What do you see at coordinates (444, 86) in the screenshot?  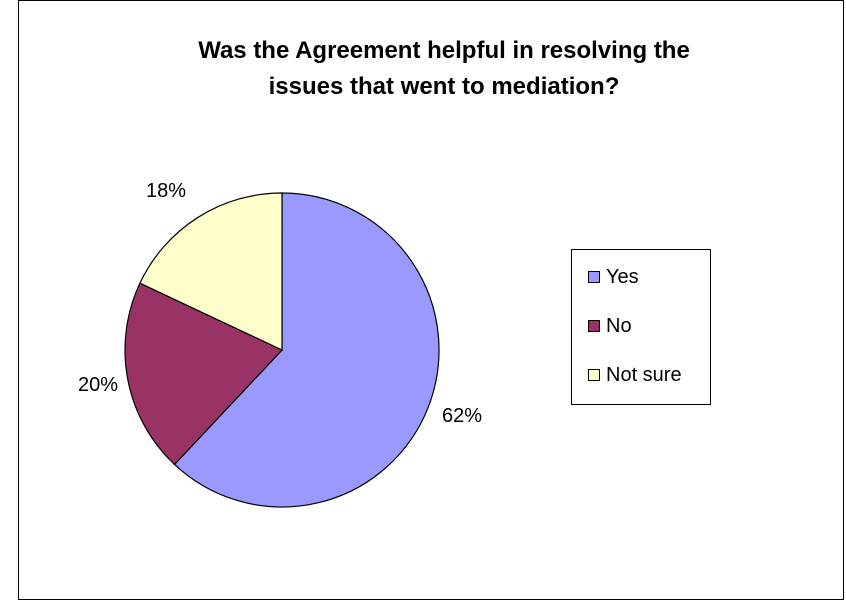 I see `chart-title-line-2: issues that went to mediation?` at bounding box center [444, 86].